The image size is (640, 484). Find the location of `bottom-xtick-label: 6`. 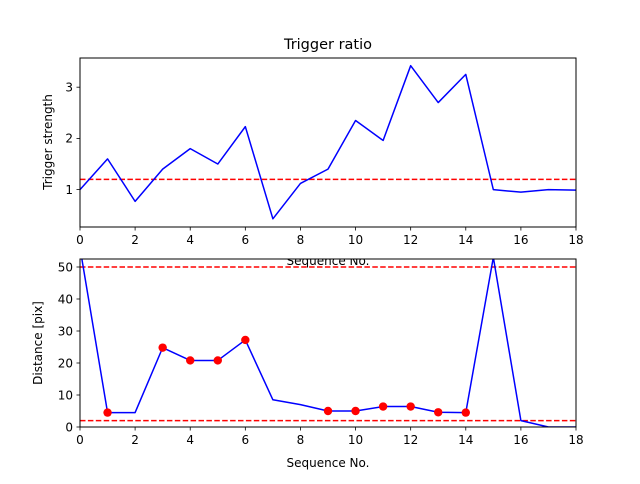

bottom-xtick-label: 6 is located at coordinates (246, 440).